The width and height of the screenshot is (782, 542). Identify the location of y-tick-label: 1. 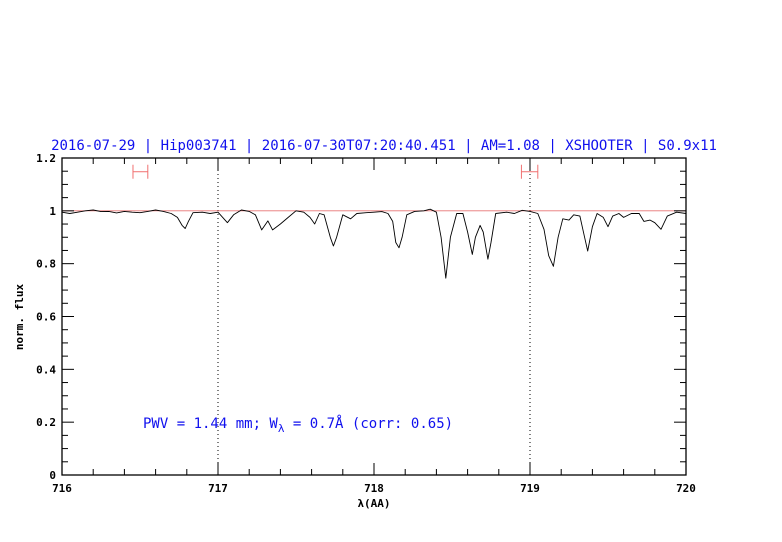
(52, 211).